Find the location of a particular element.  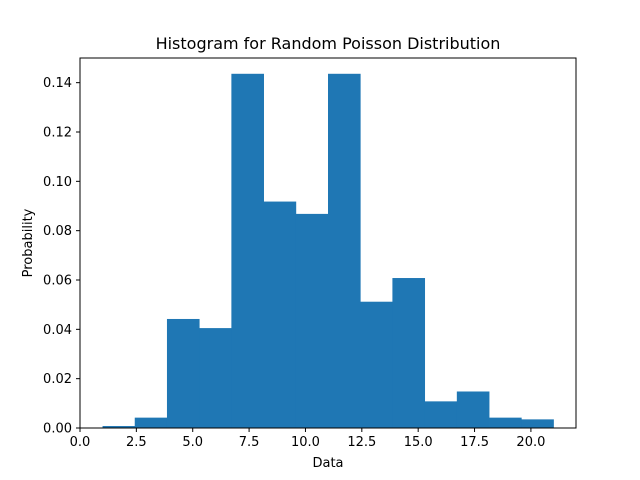

y-tick-label: 0.08 is located at coordinates (57, 231).